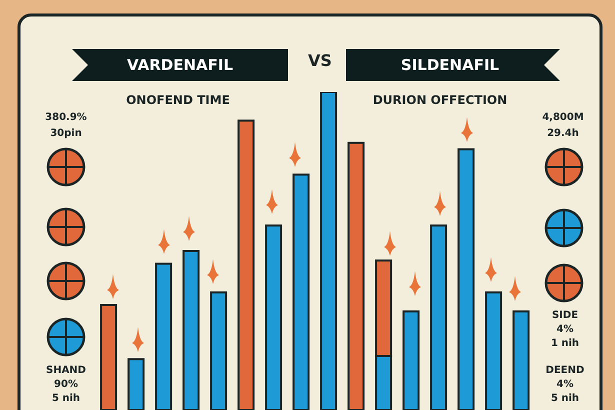 The height and width of the screenshot is (410, 615). Describe the element at coordinates (180, 65) in the screenshot. I see `text: VARDENAFIL` at that location.